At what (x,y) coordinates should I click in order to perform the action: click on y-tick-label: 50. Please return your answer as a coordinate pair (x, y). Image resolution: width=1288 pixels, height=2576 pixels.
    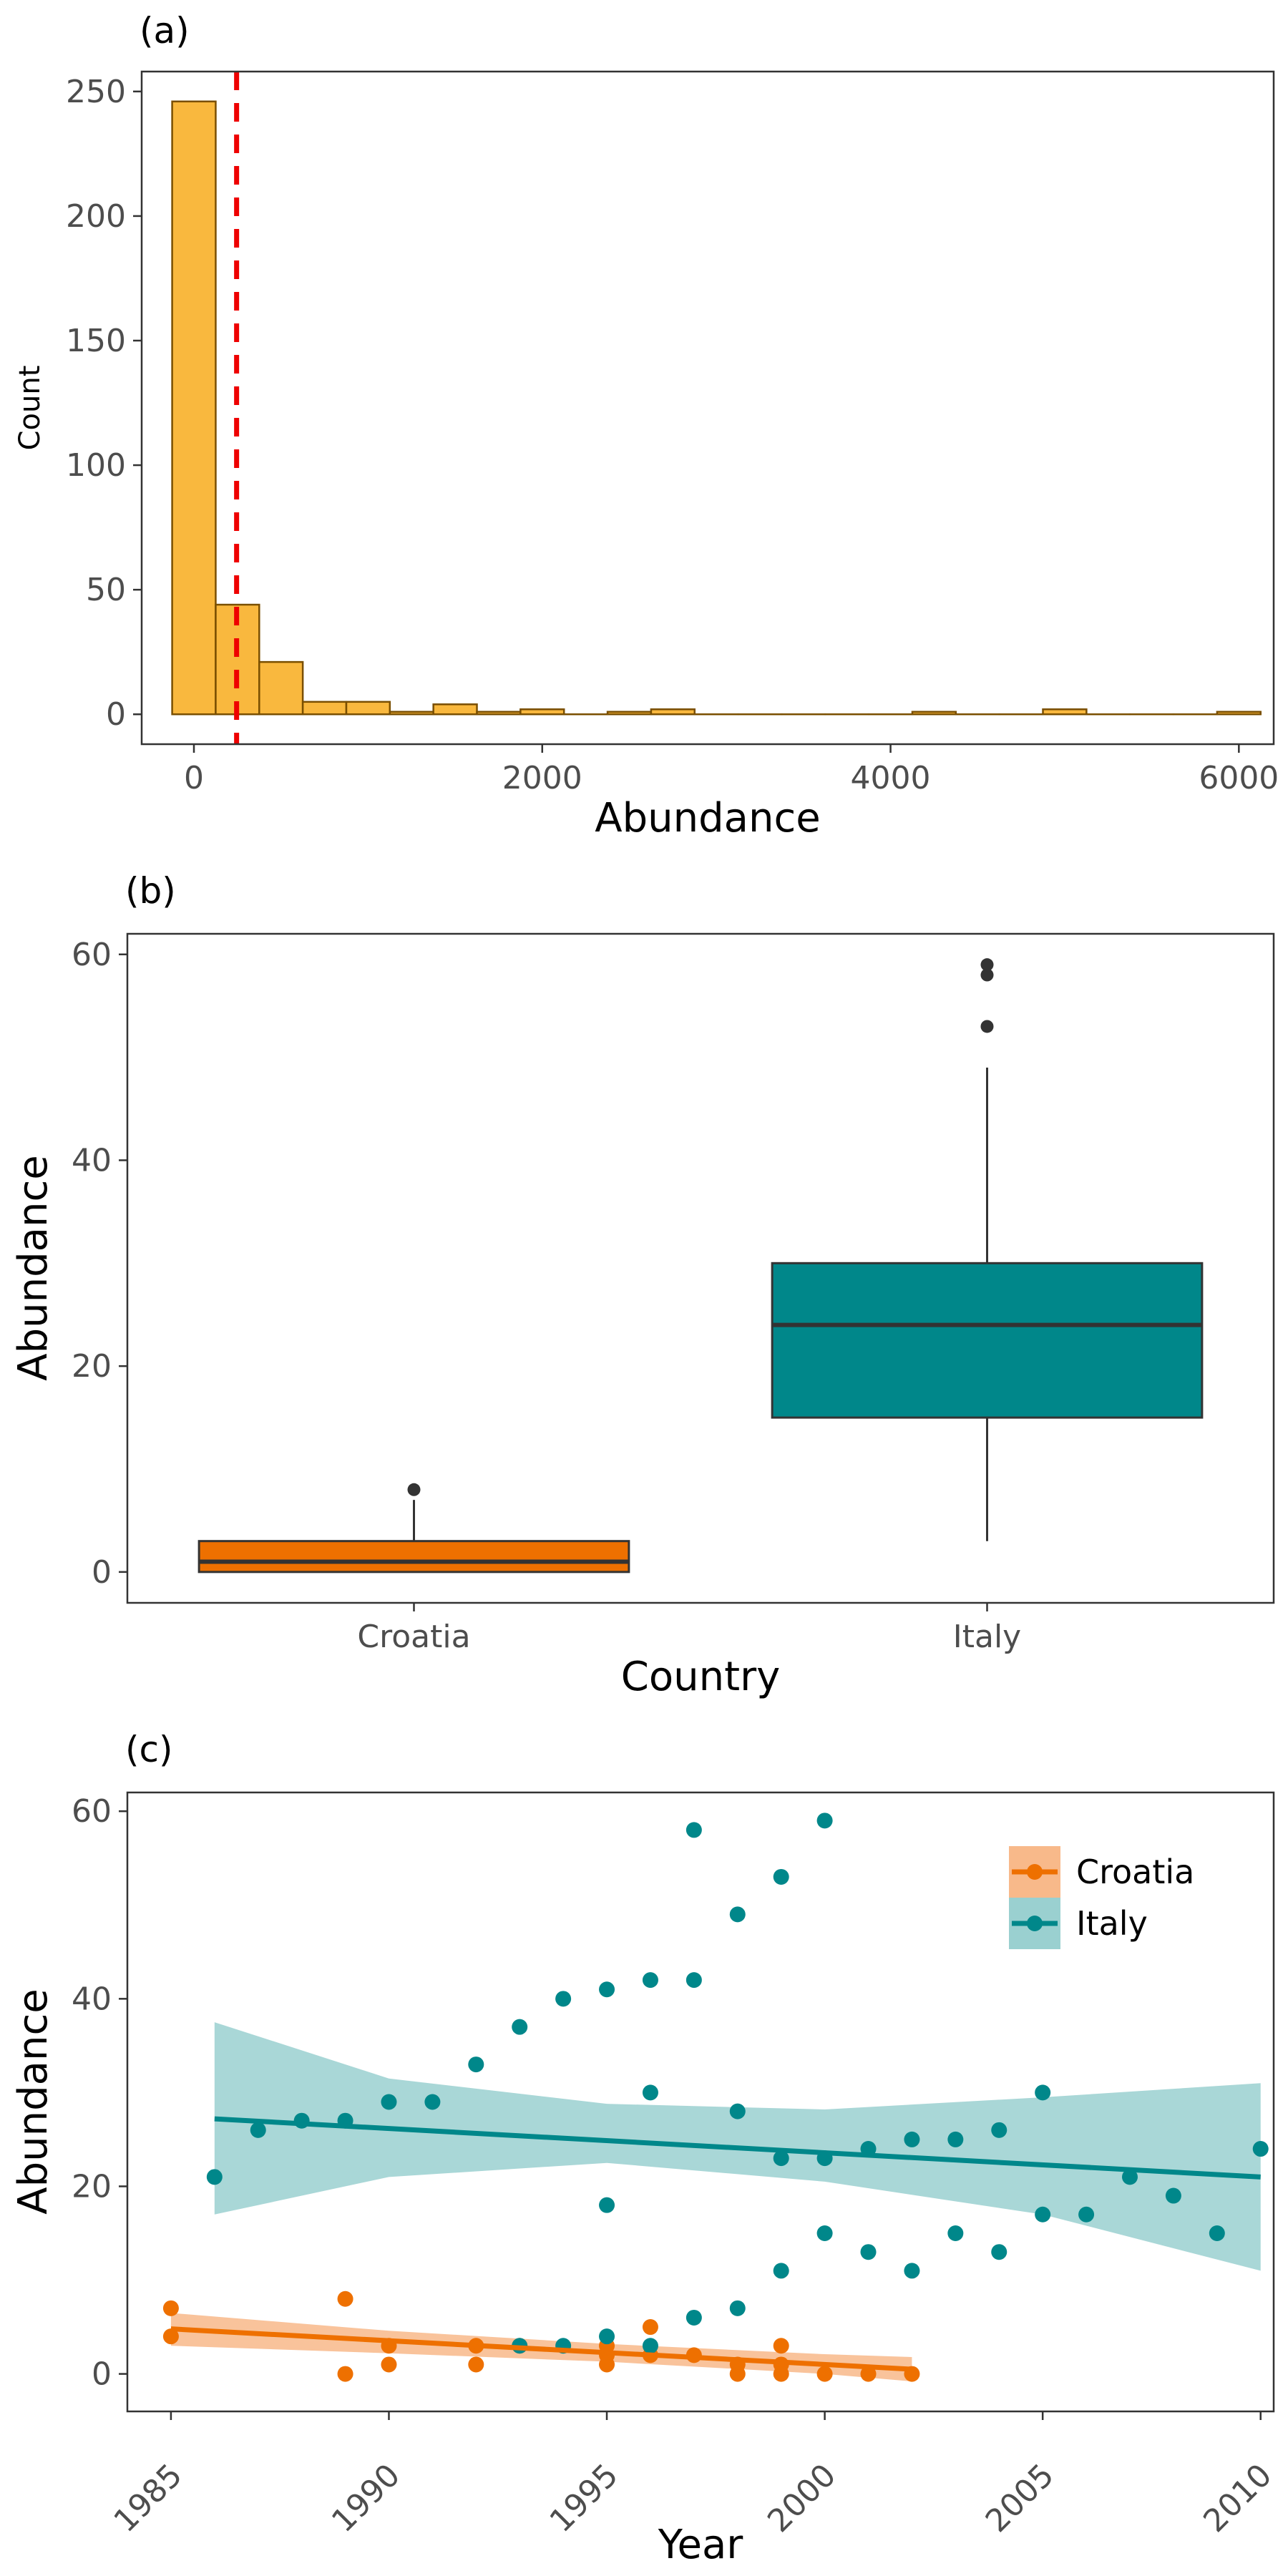
    Looking at the image, I should click on (106, 590).